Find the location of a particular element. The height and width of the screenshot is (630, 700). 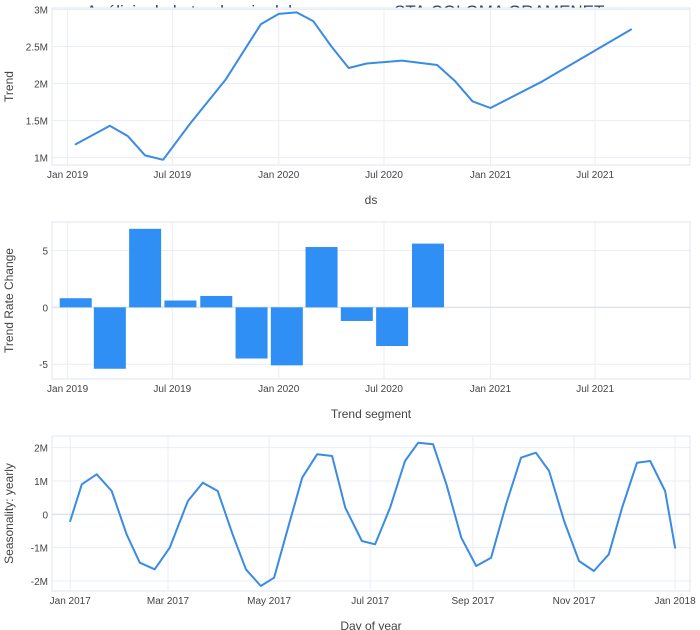

y-axis-title: Seasonality: yearly is located at coordinates (9, 513).